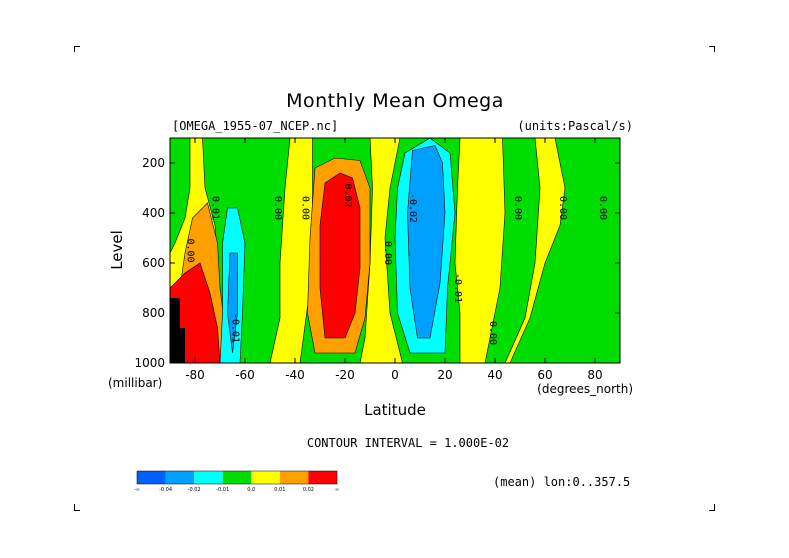 Image resolution: width=789 pixels, height=558 pixels. I want to click on colorbar-label: -0.01, so click(222, 490).